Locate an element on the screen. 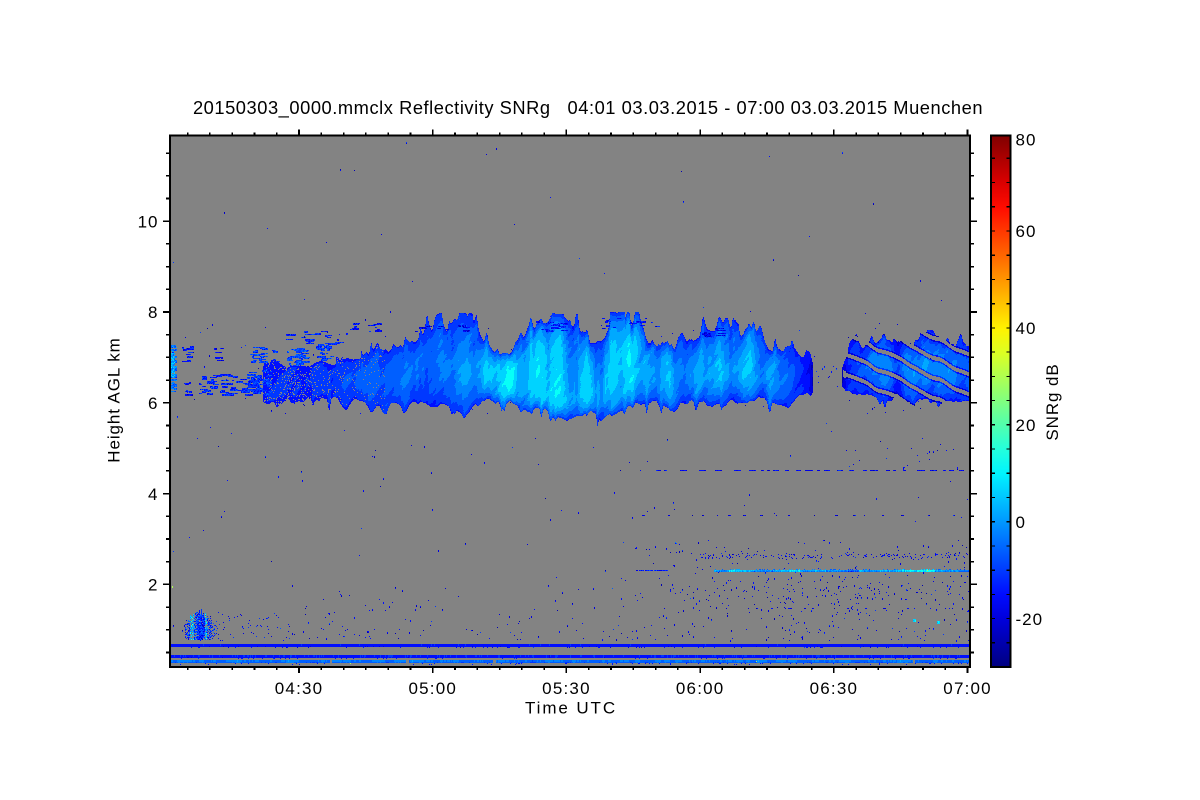  svg-text: 6 is located at coordinates (153, 403).